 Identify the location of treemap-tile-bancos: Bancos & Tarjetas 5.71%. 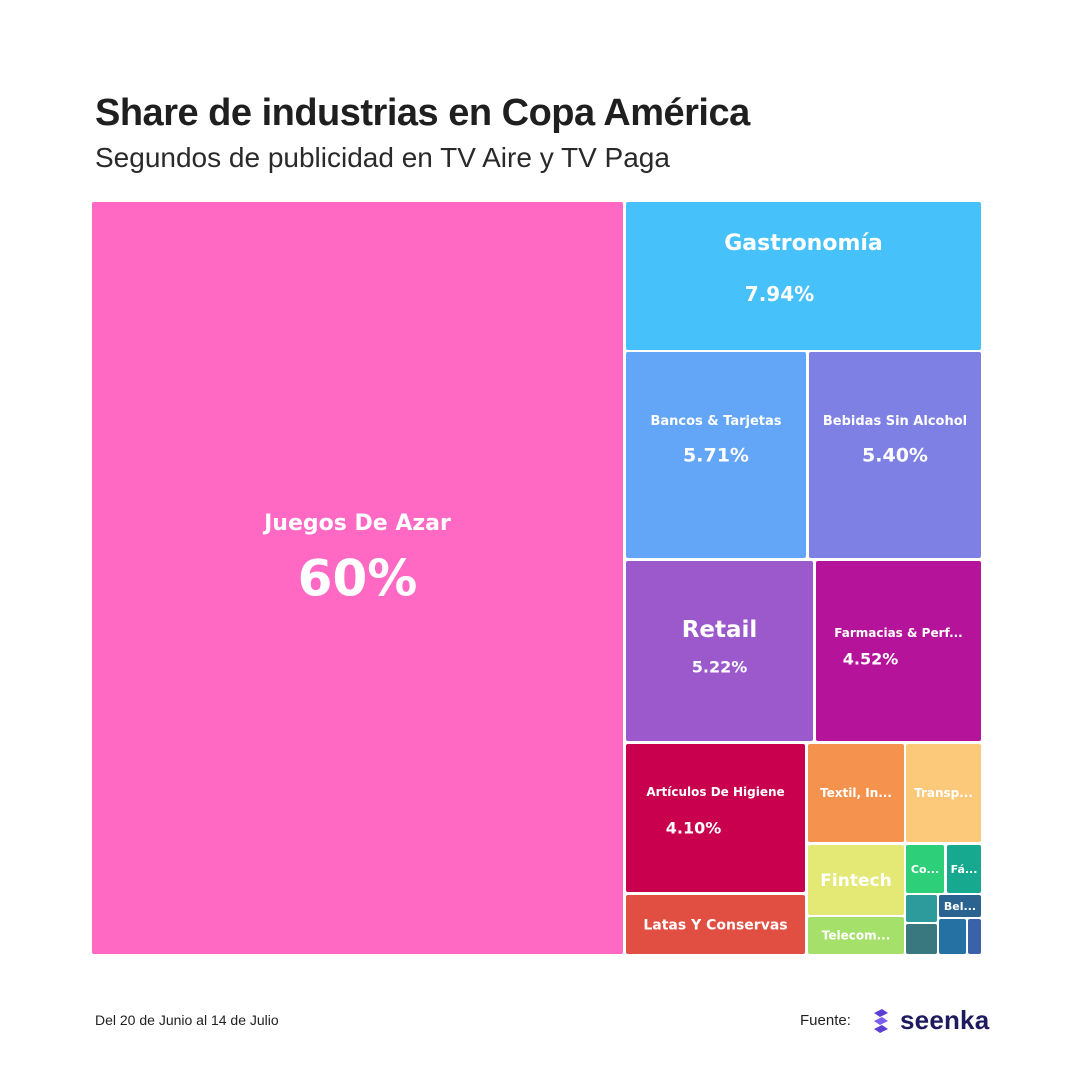
(716, 455).